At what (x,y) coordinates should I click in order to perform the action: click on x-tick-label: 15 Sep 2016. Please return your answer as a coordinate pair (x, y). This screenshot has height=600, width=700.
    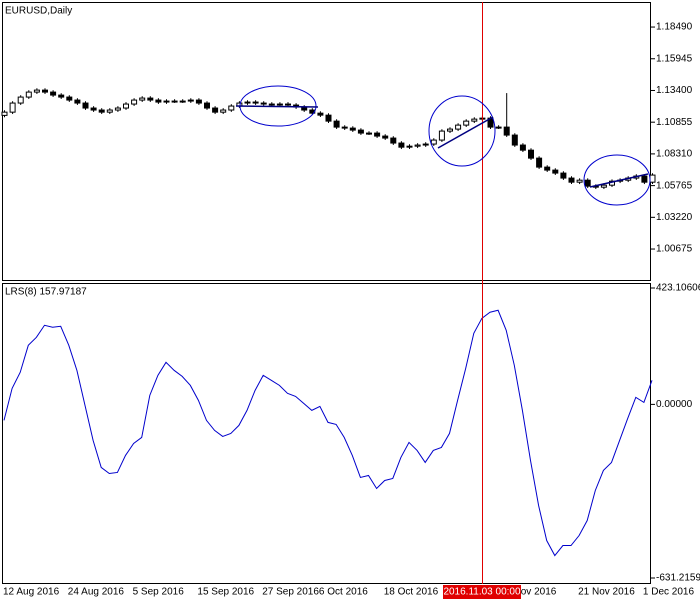
    Looking at the image, I should click on (225, 592).